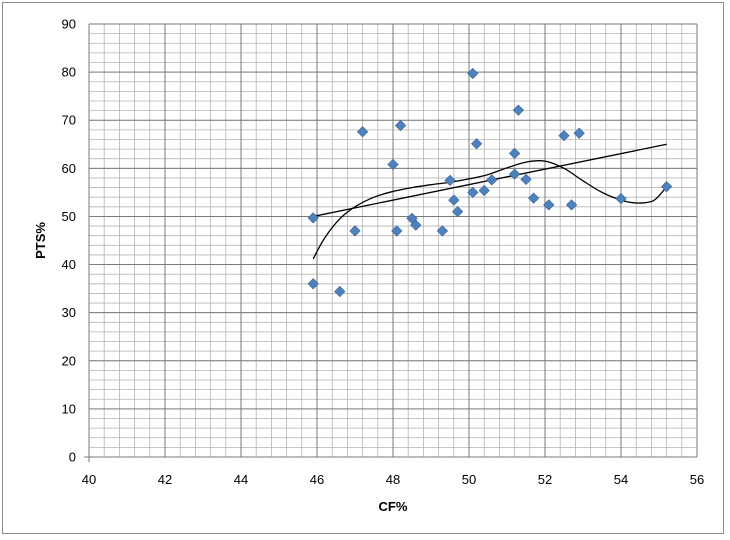 This screenshot has height=540, width=730. Describe the element at coordinates (69, 360) in the screenshot. I see `y-tick-label: 20` at that location.